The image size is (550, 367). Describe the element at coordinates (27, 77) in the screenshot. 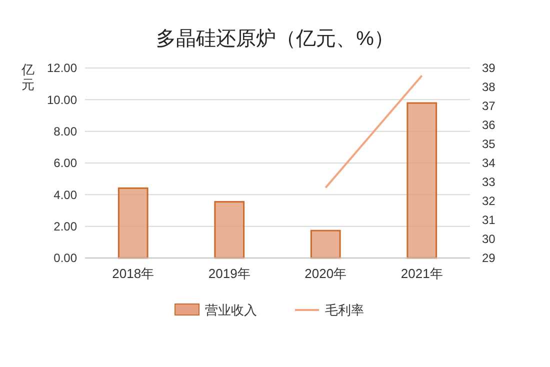

I see `y-axis-title: 亿元` at that location.